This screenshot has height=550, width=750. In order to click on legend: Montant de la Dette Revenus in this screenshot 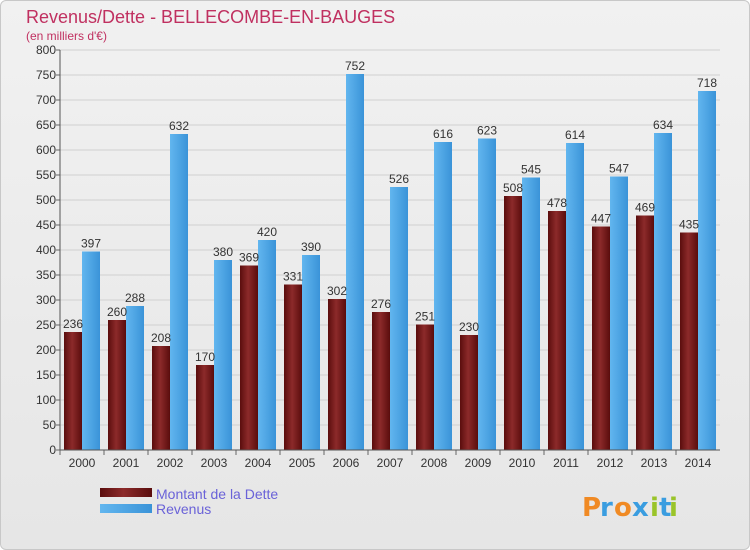, I will do `click(189, 501)`.